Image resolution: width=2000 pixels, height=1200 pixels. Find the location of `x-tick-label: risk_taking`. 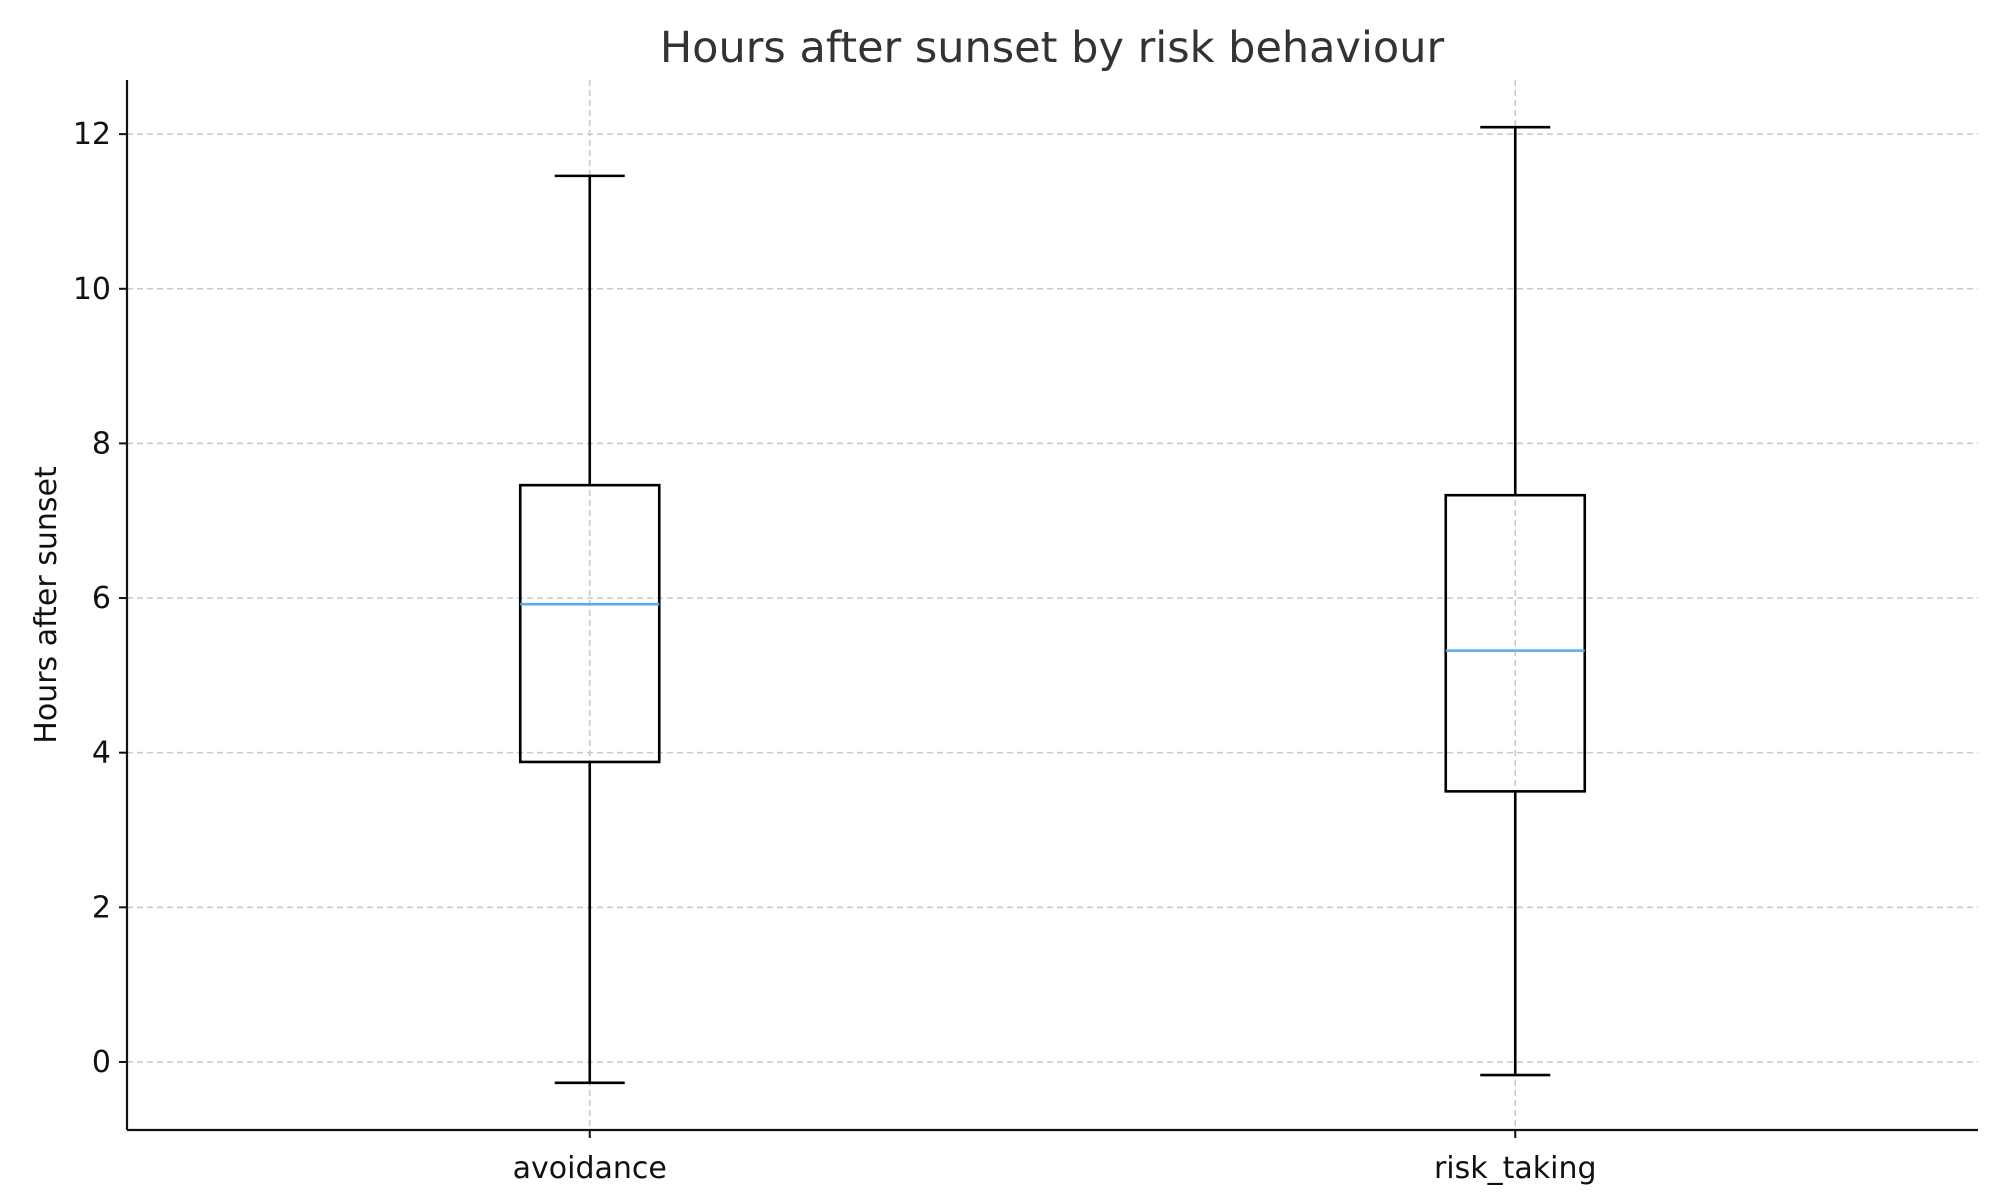

x-tick-label: risk_taking is located at coordinates (1515, 1168).